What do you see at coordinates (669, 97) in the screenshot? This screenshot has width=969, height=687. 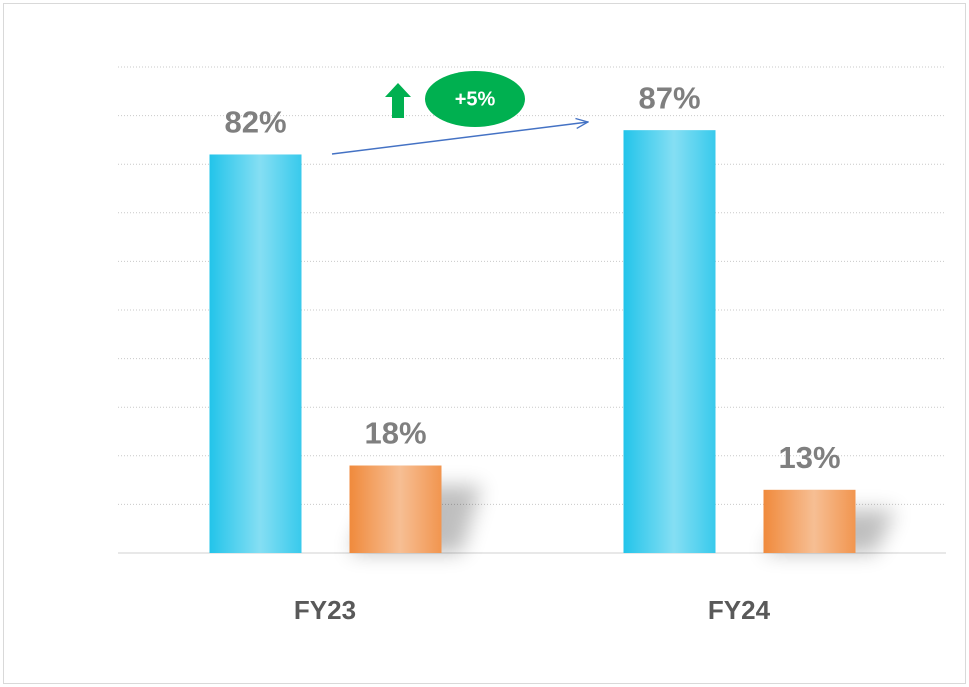 I see `value-label: 87%` at bounding box center [669, 97].